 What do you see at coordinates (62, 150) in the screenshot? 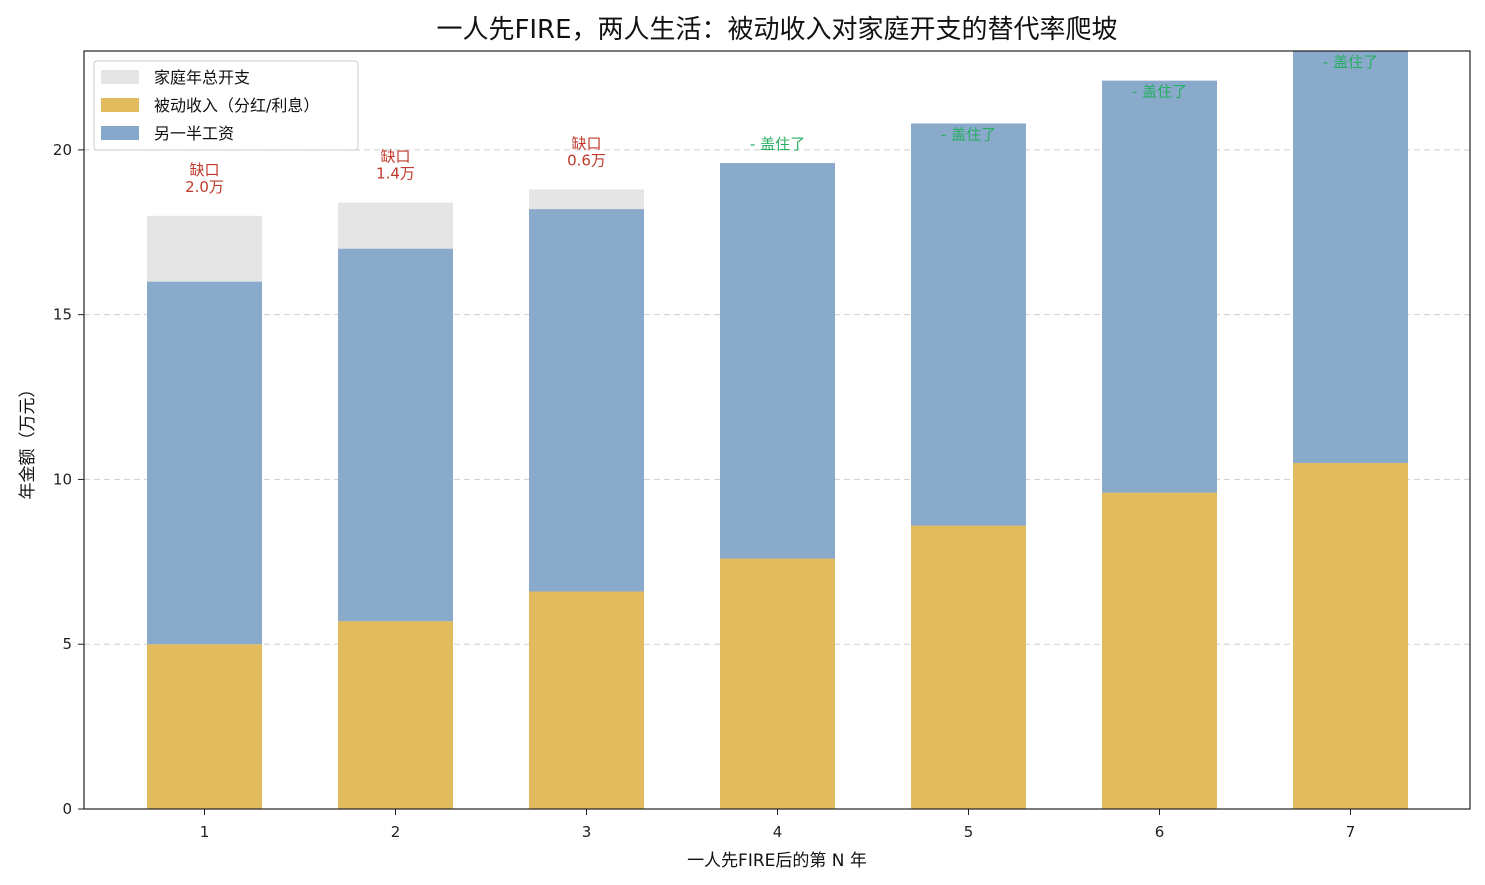
I see `y-tick-label: 20` at bounding box center [62, 150].